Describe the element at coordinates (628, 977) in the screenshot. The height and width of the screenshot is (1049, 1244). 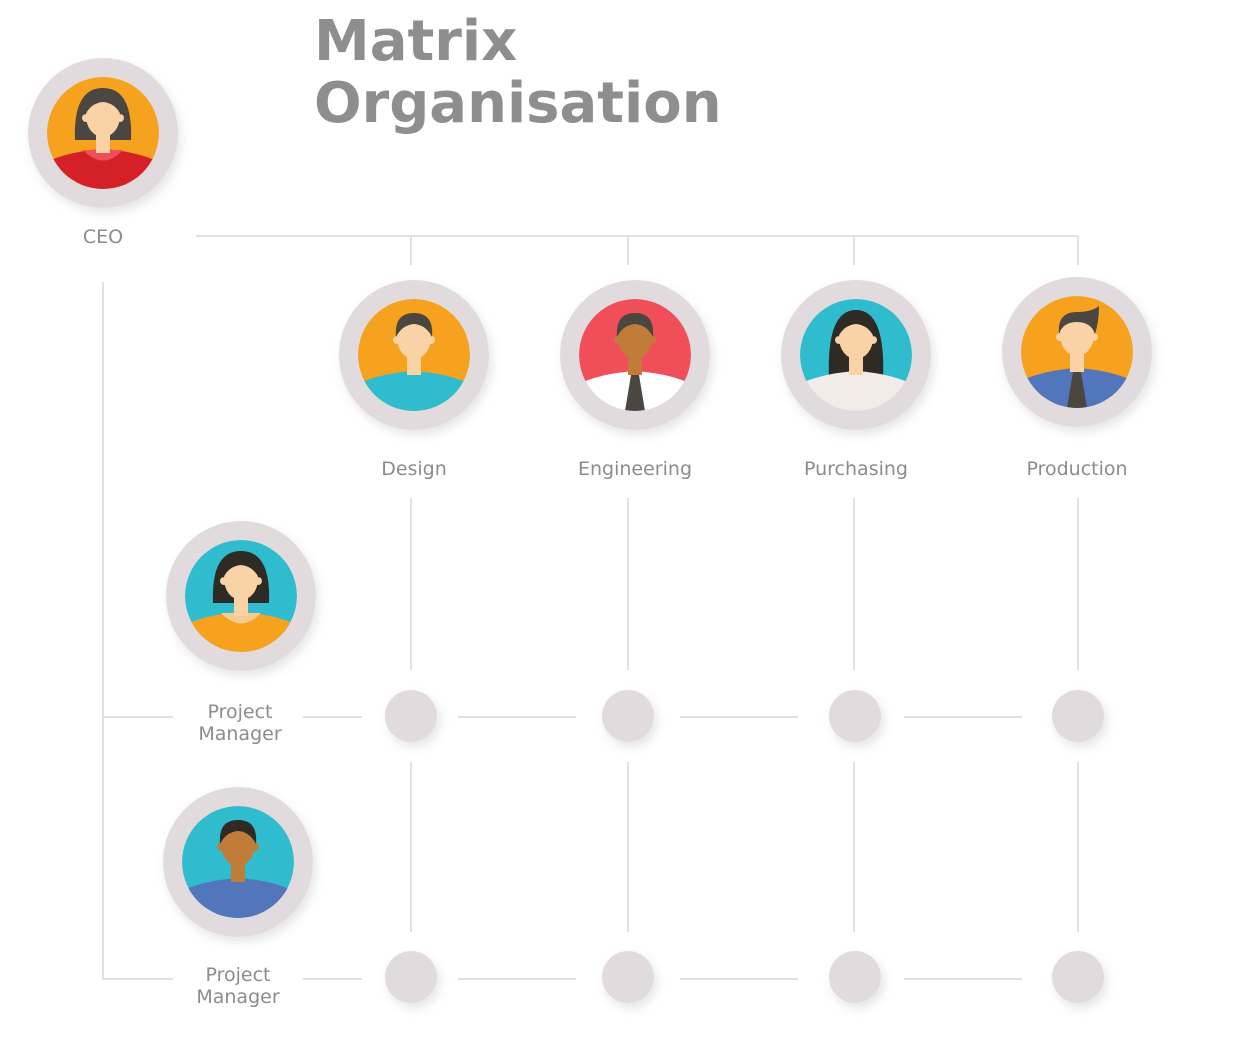
I see `node-pm2-engineering` at that location.